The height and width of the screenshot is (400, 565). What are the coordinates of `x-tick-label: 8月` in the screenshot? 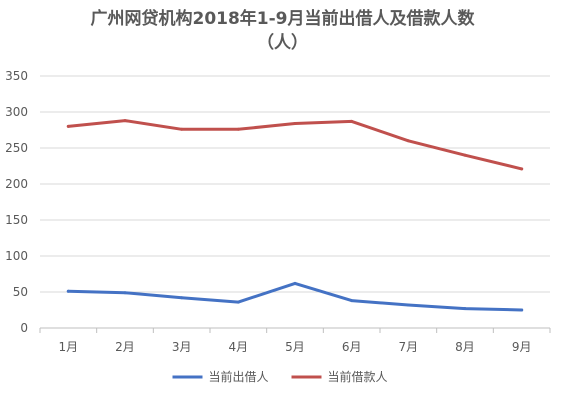 It's located at (465, 347).